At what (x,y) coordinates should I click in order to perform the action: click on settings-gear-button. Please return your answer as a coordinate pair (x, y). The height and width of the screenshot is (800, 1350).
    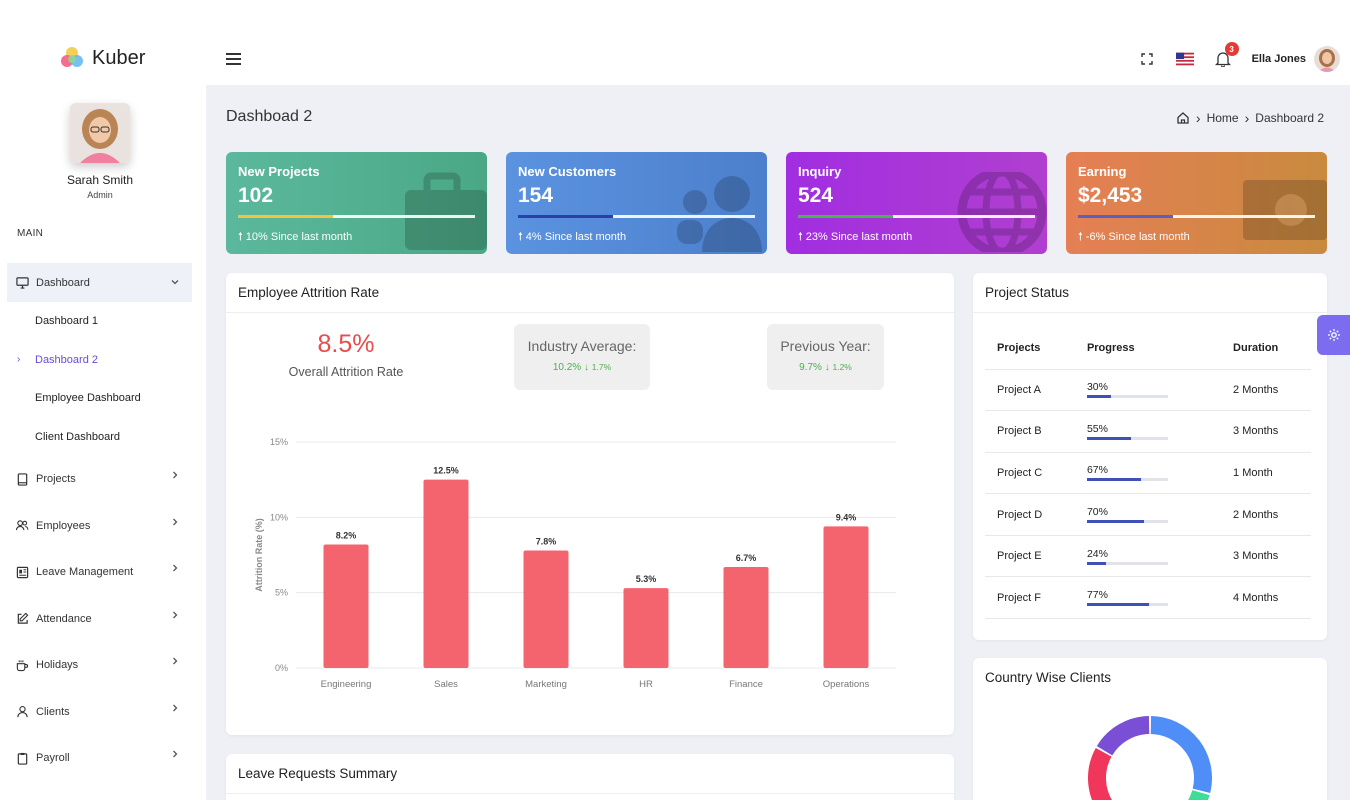
    Looking at the image, I should click on (1333, 335).